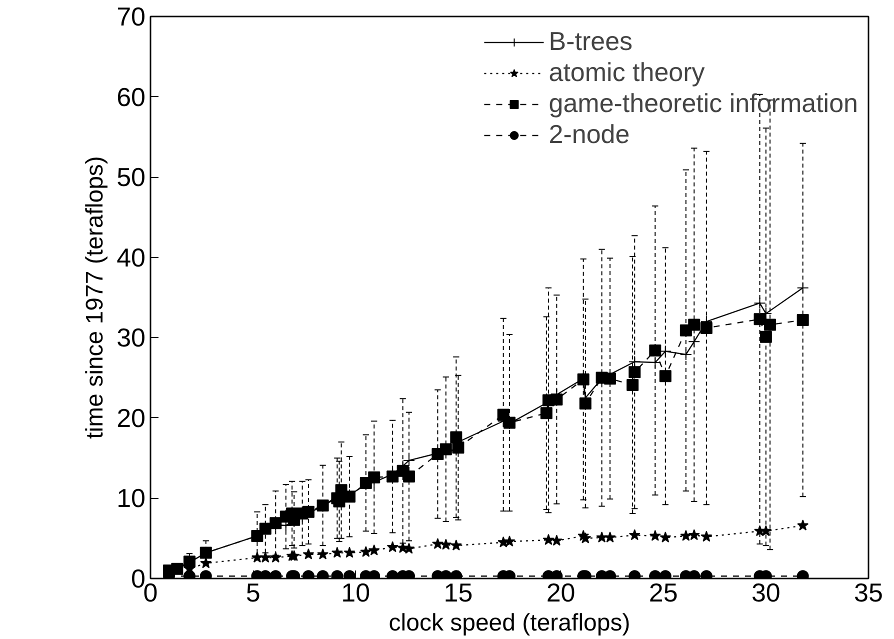  Describe the element at coordinates (131, 257) in the screenshot. I see `y-tick-label: 40` at that location.